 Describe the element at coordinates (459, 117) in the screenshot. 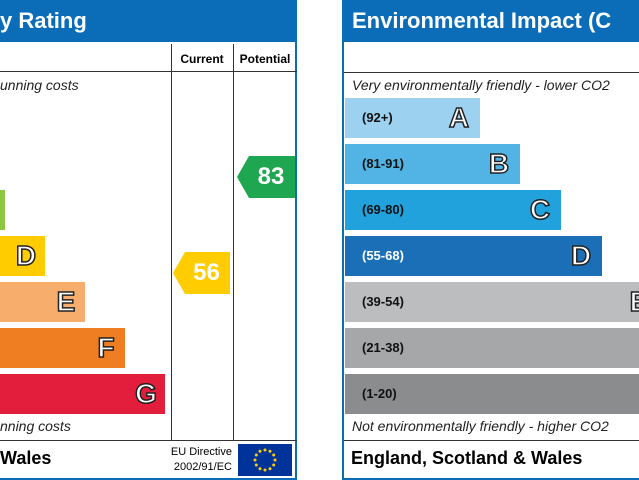

I see `band-letter: A` at that location.